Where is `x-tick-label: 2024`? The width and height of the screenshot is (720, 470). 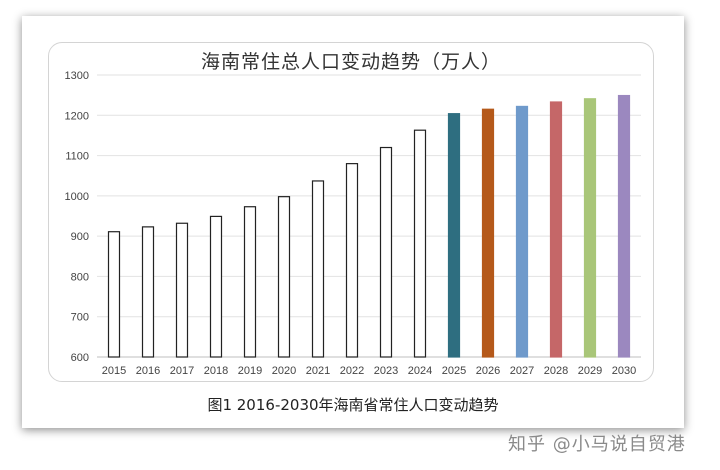 x-tick-label: 2024 is located at coordinates (420, 371).